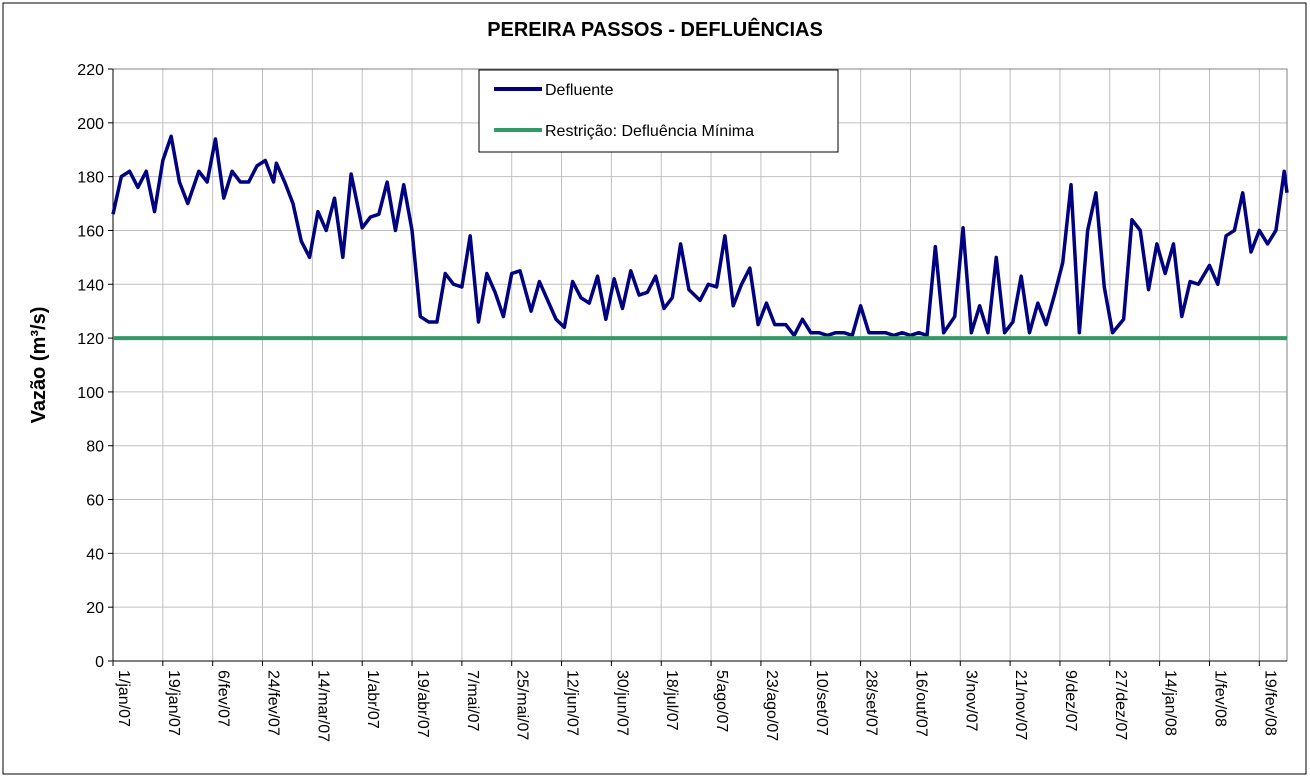  I want to click on x-tick-label: 10/set/07, so click(821, 703).